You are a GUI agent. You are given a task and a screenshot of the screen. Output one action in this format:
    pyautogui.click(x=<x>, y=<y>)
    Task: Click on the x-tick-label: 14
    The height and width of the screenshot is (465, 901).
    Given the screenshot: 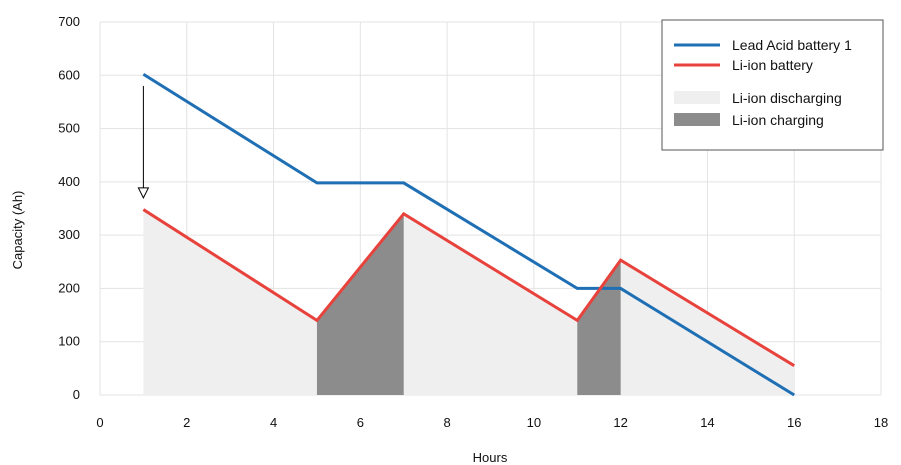 What is the action you would take?
    pyautogui.click(x=707, y=422)
    